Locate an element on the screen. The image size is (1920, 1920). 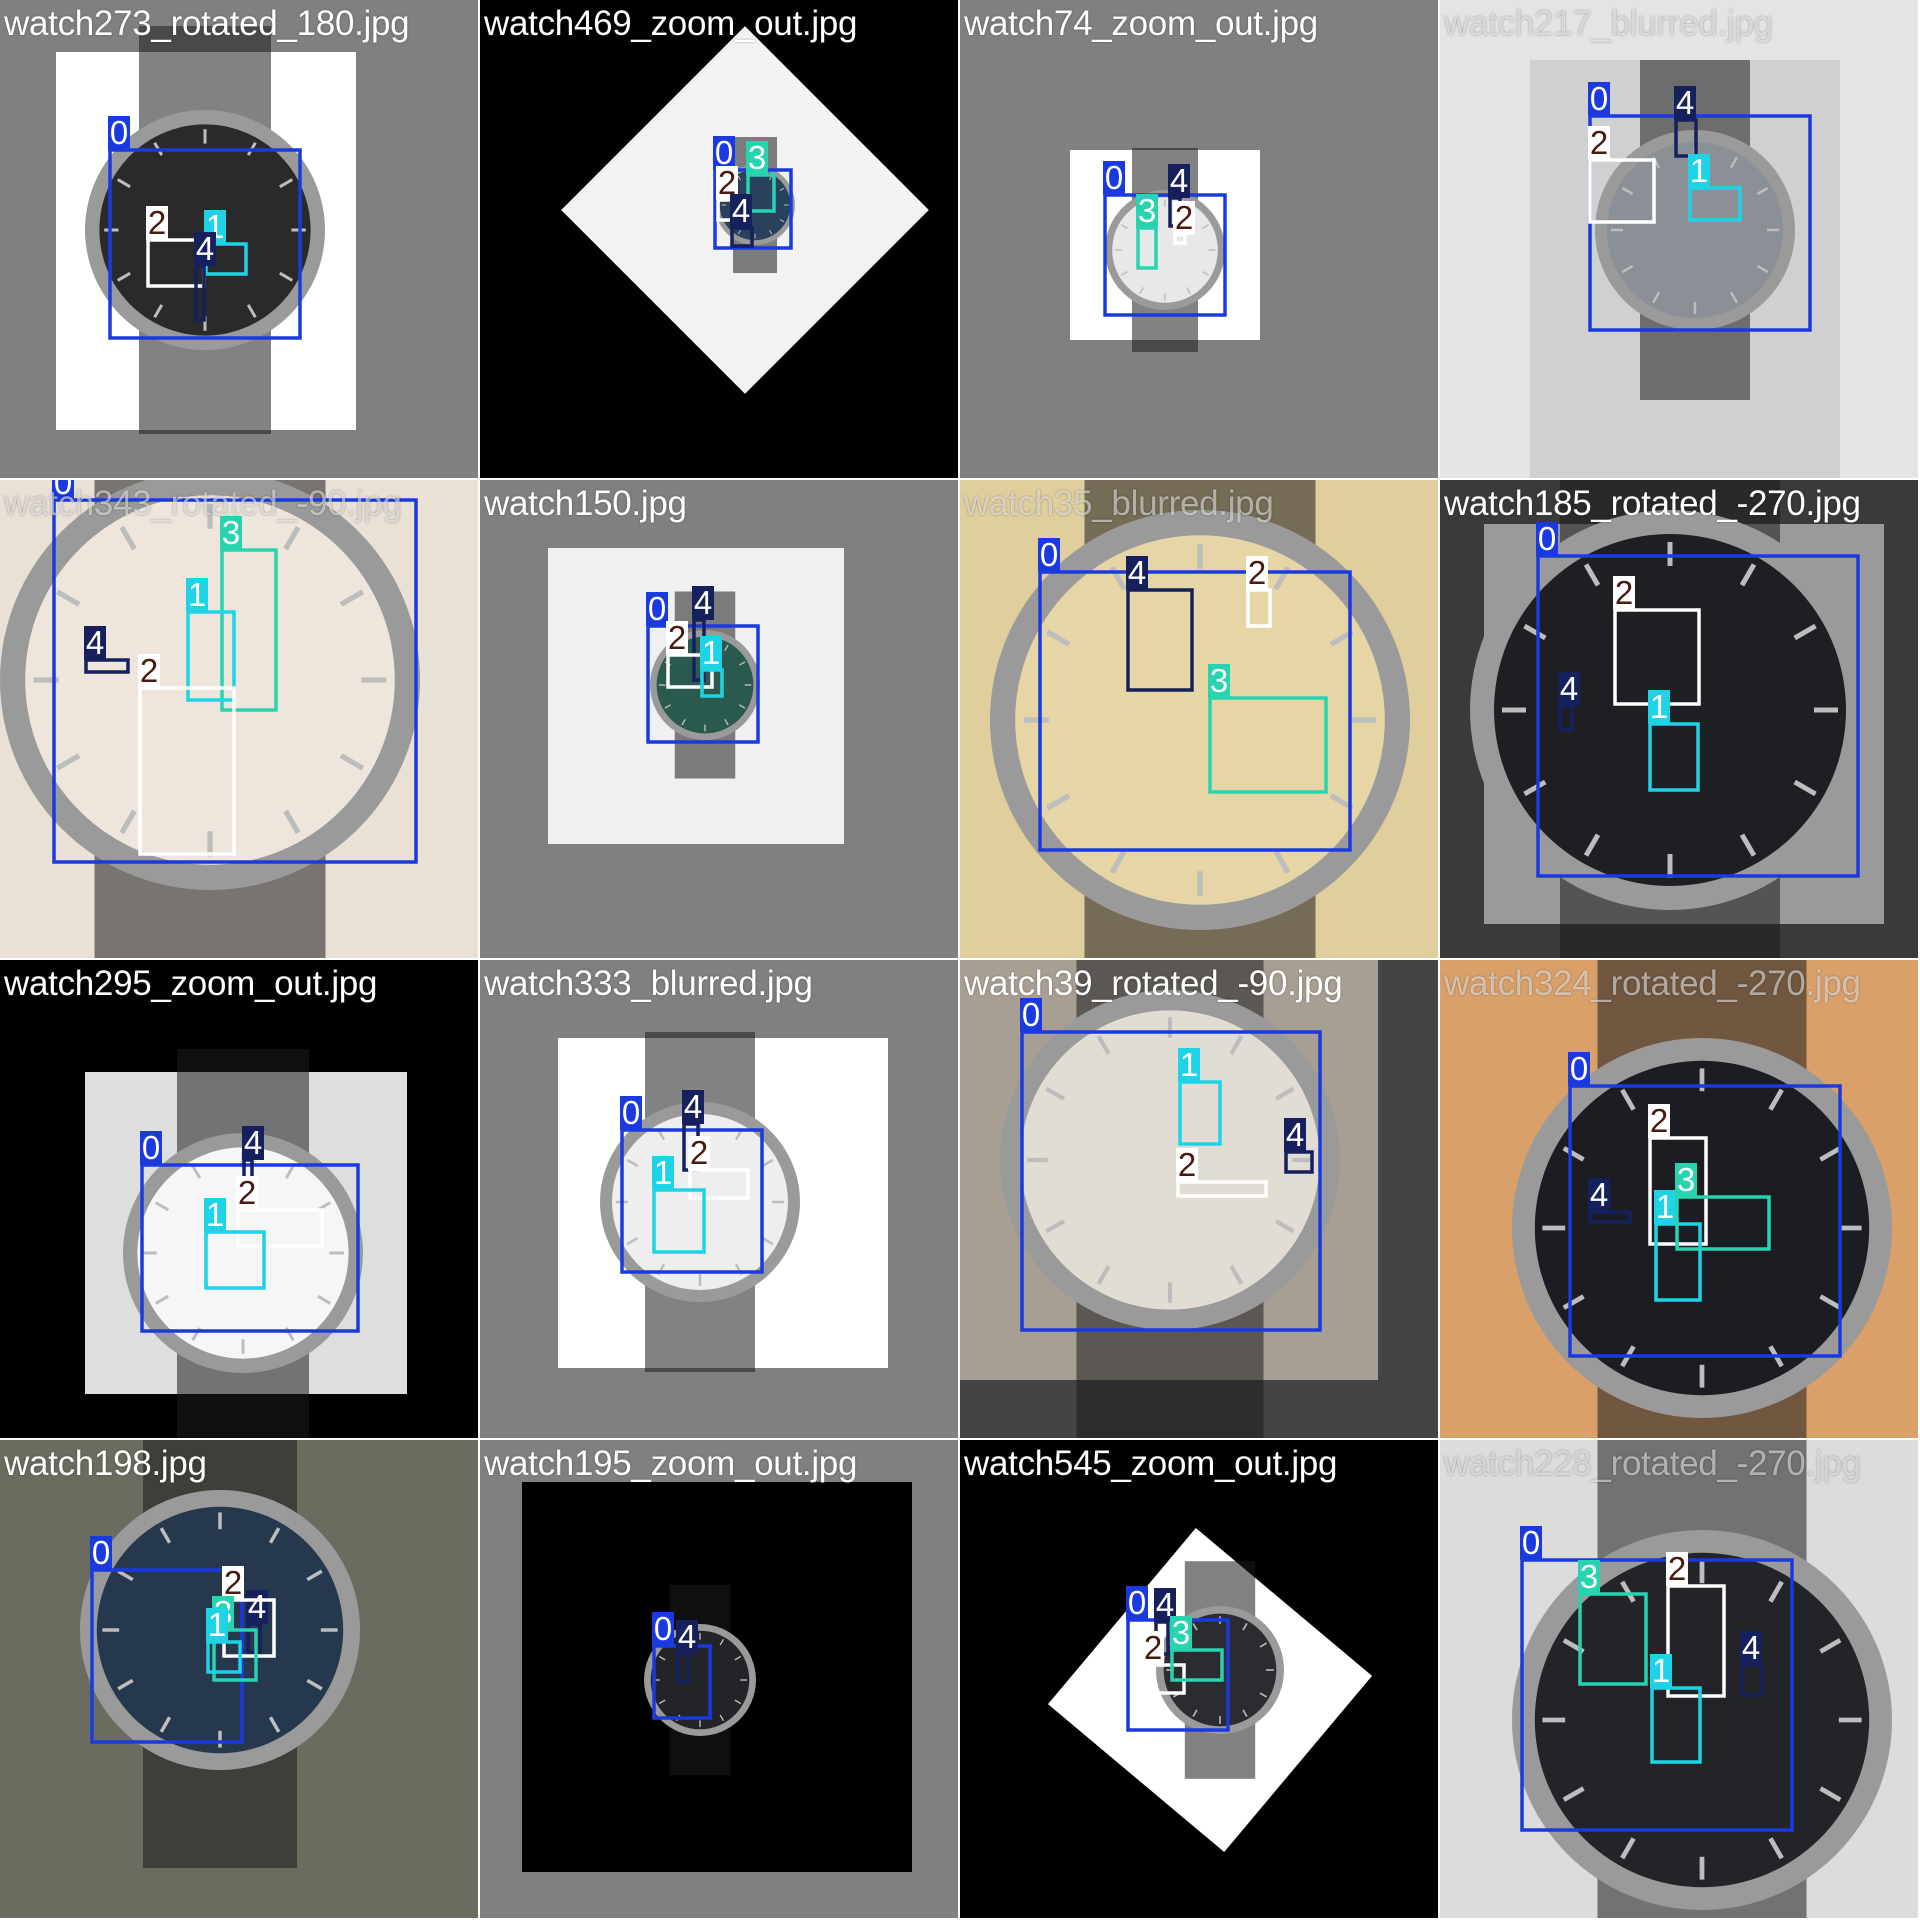
tile-canvas: 0 4 2 1 is located at coordinates (1685, 269).